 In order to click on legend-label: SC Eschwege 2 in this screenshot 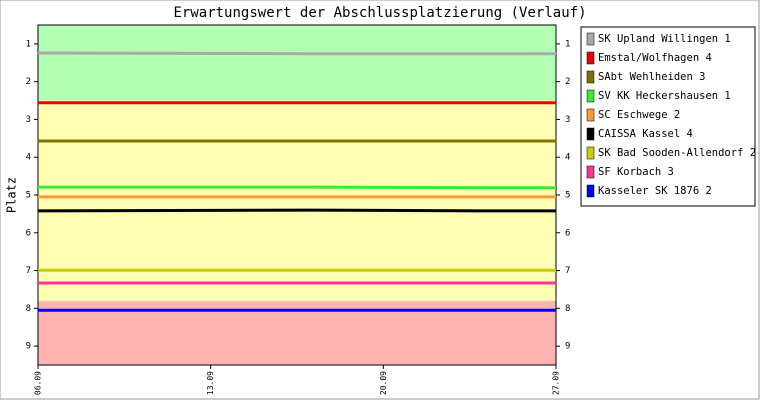, I will do `click(639, 115)`.